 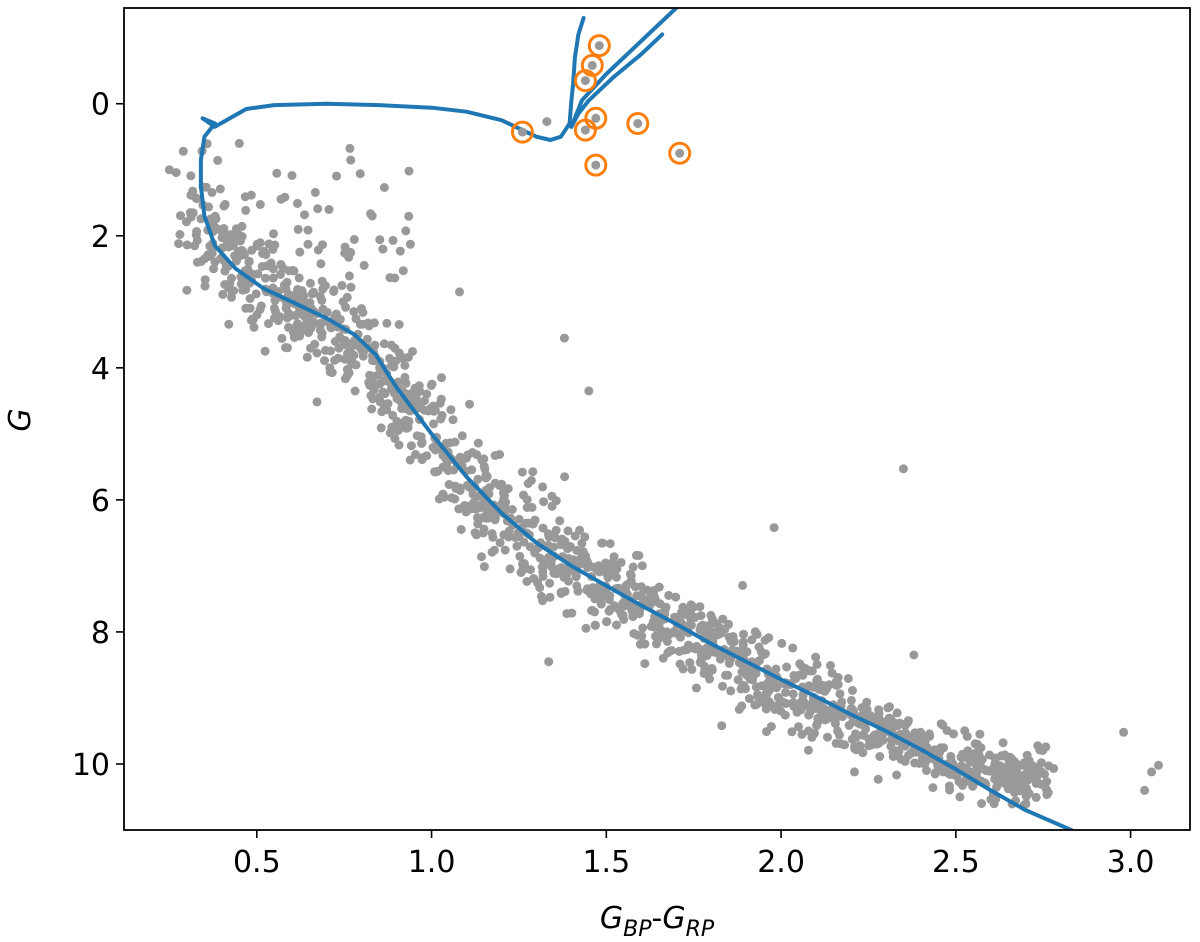 What do you see at coordinates (522, 132) in the screenshot?
I see `highlight-ring` at bounding box center [522, 132].